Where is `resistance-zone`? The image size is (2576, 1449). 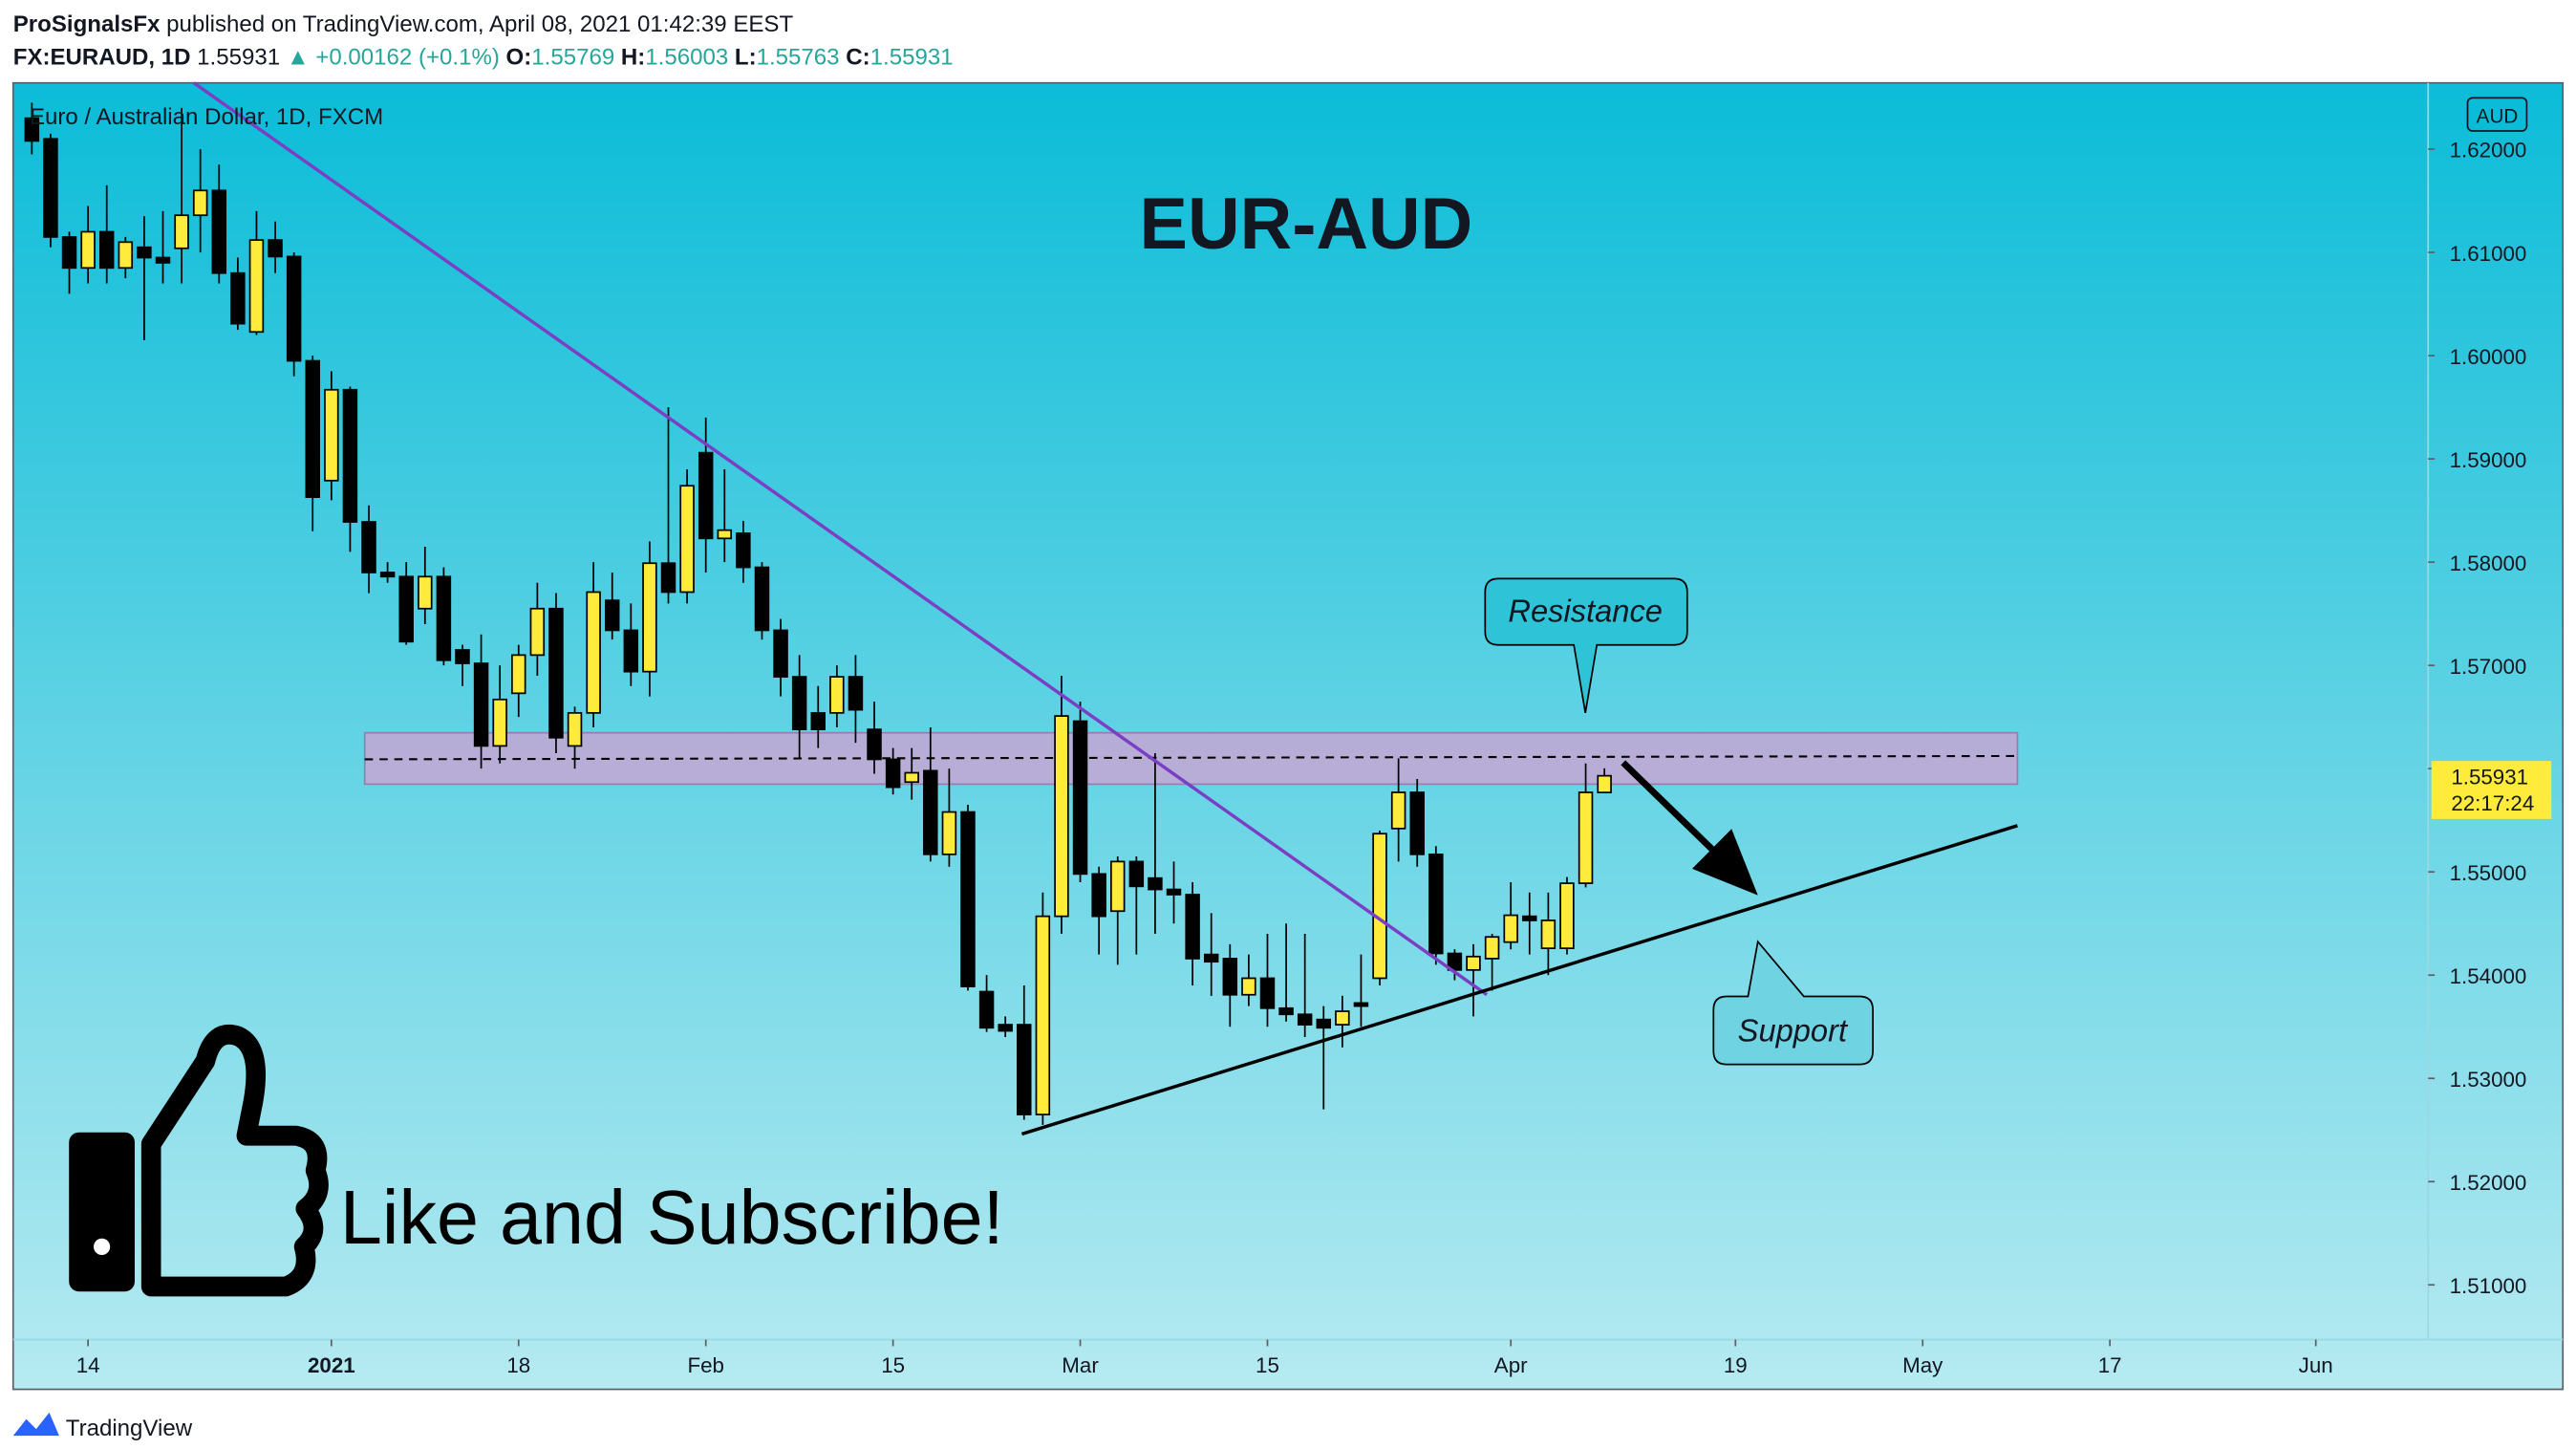
resistance-zone is located at coordinates (1191, 758).